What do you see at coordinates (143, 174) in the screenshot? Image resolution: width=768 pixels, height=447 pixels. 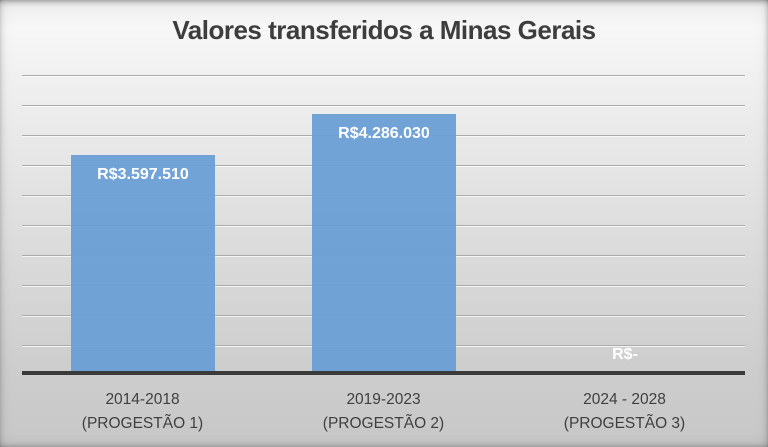 I see `bar-data-label: R$3.597.510` at bounding box center [143, 174].